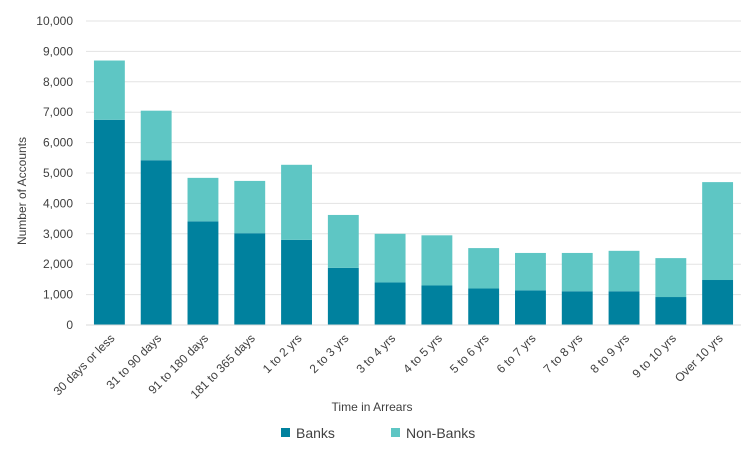 This screenshot has height=450, width=756. I want to click on x-tick-label: 9 to 10 yrs, so click(654, 356).